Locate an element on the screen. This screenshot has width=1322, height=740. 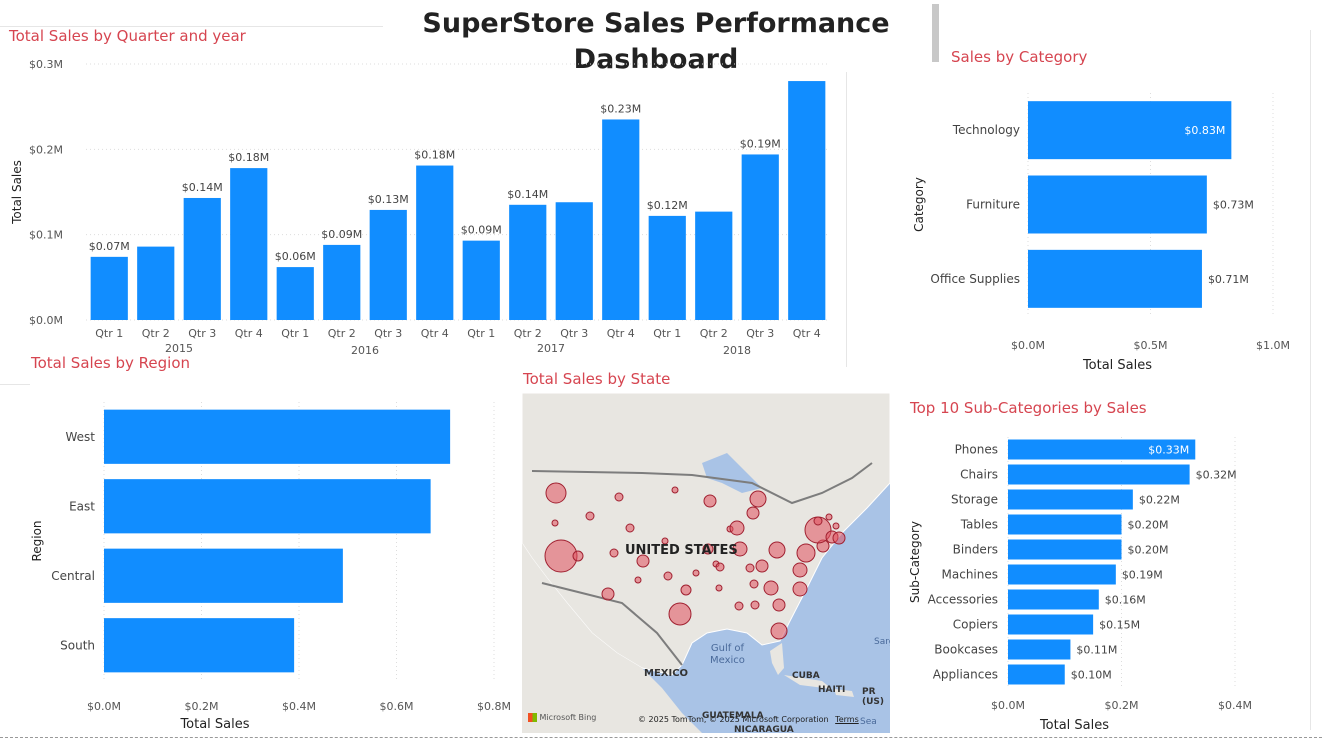
category-label: Bookcases is located at coordinates (966, 650).